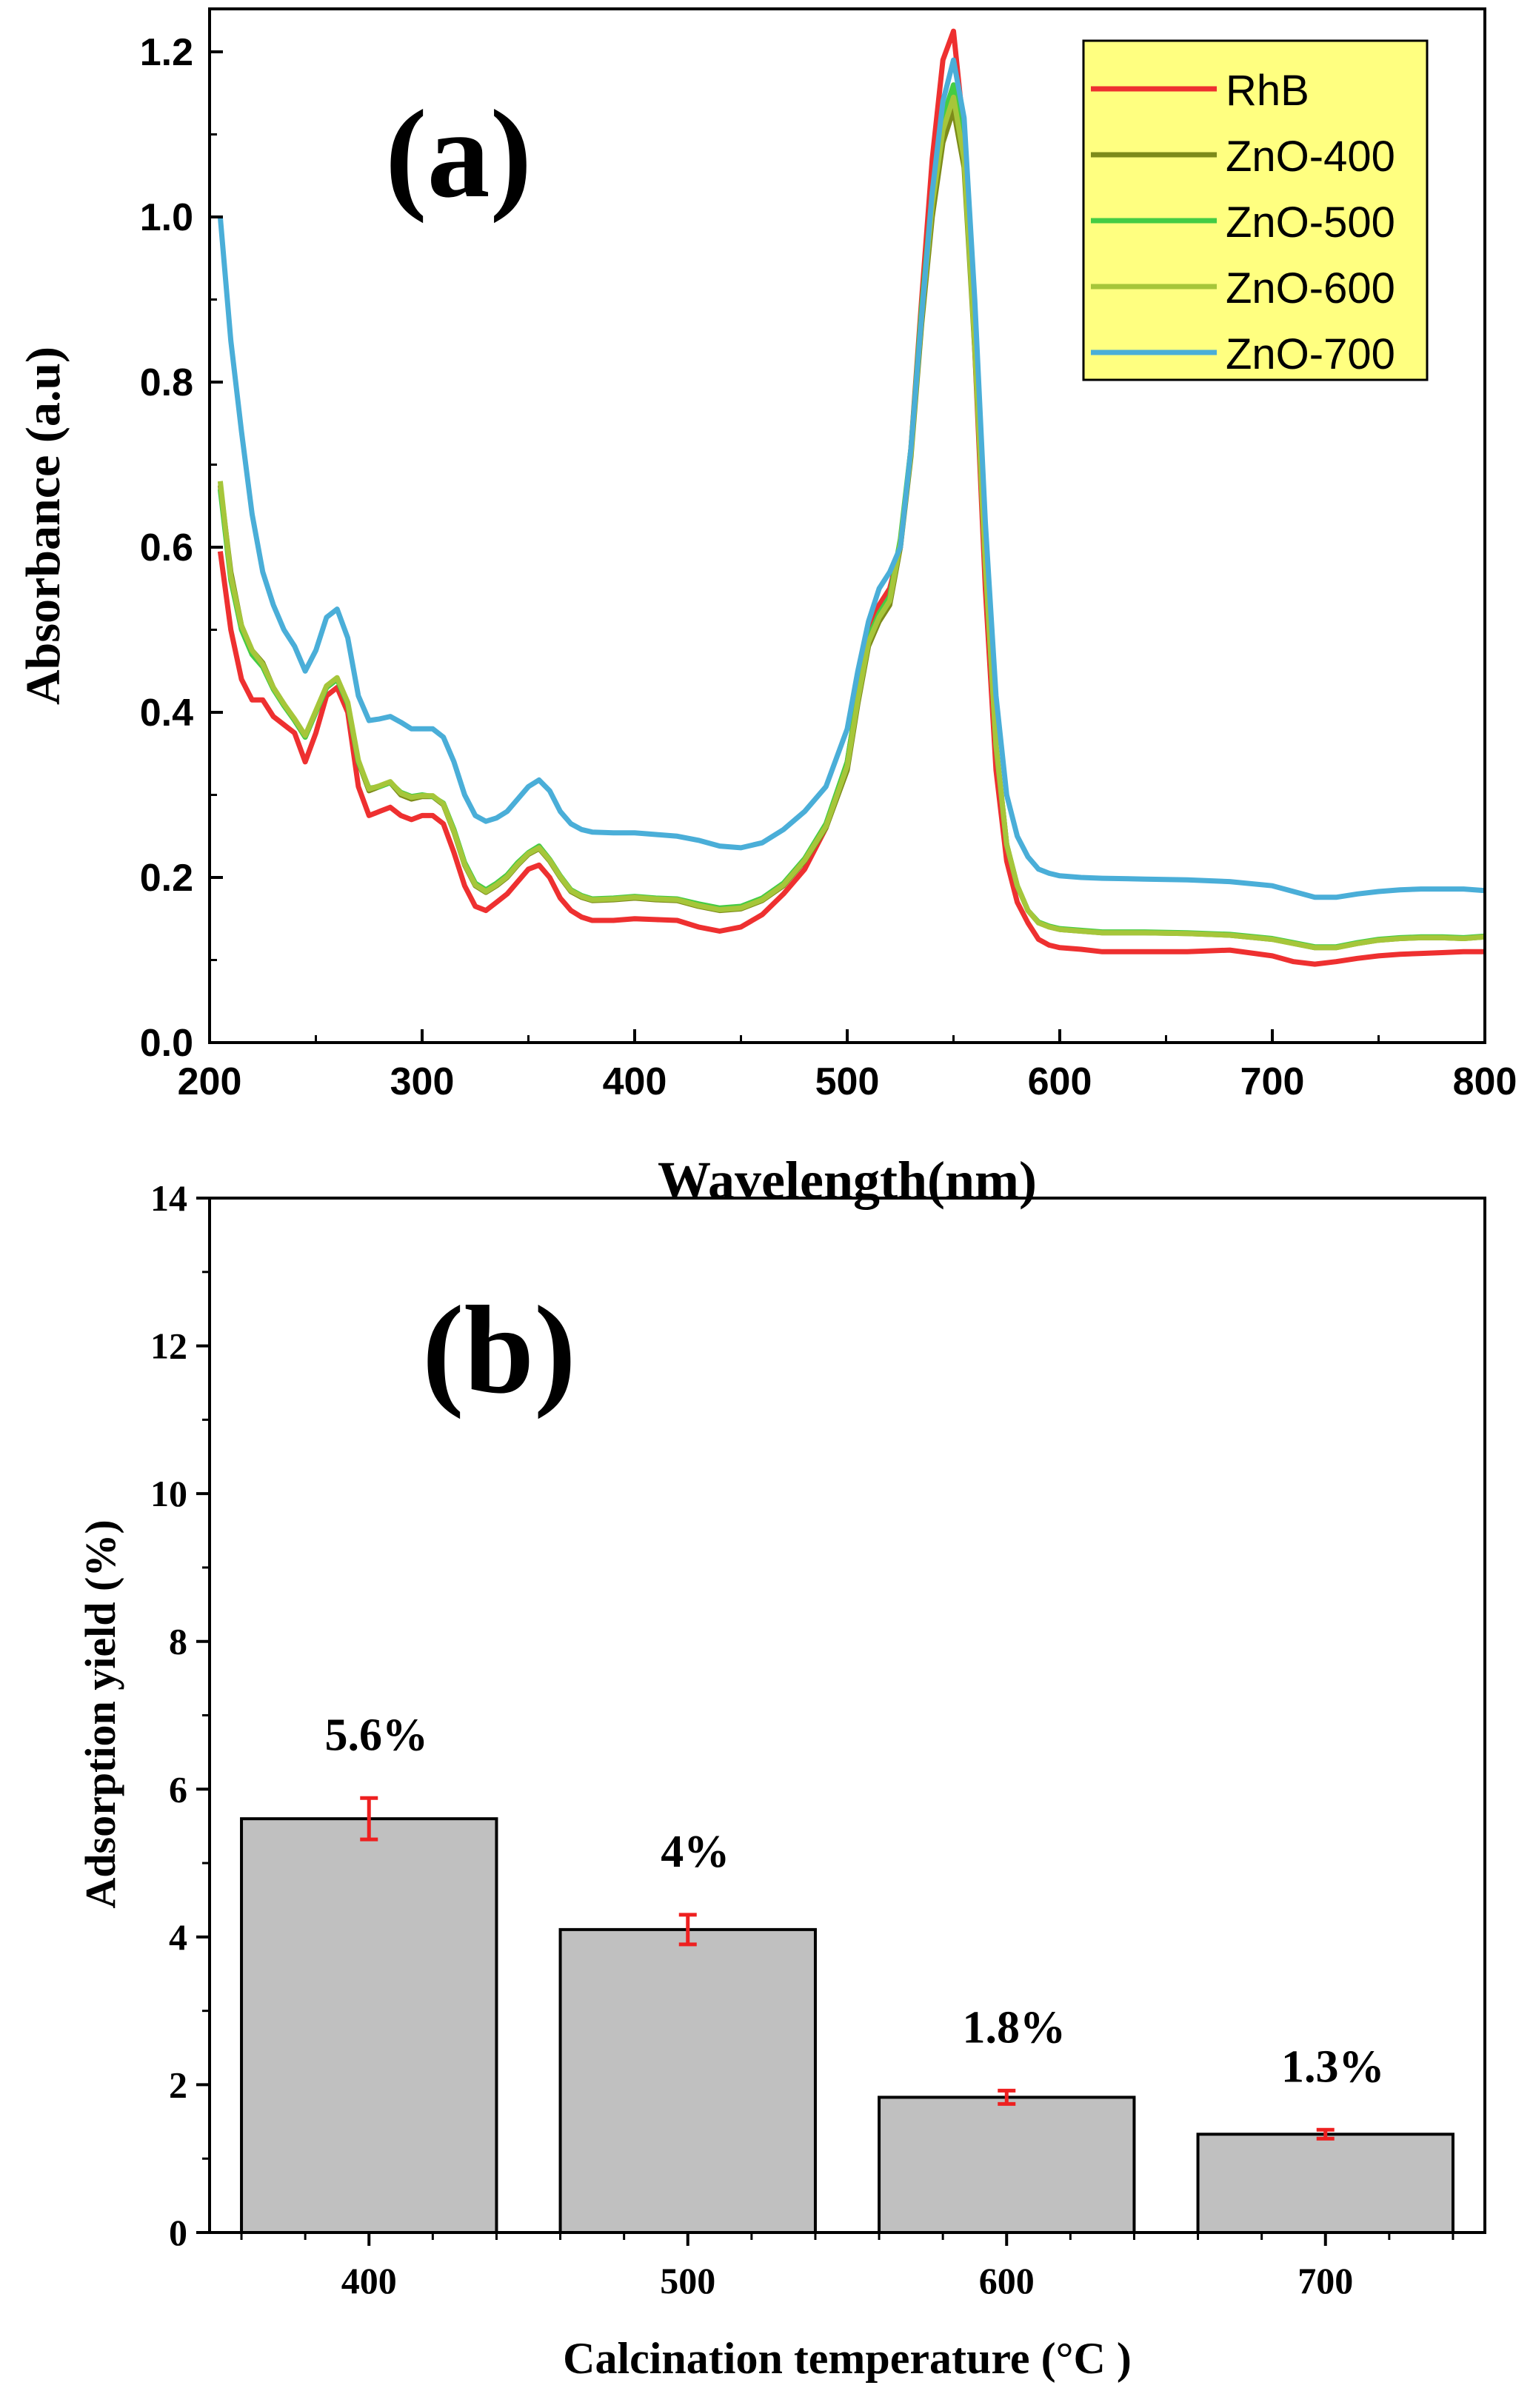 This screenshot has width=1533, height=2408. Describe the element at coordinates (178, 1641) in the screenshot. I see `y-tick-label: 8` at that location.